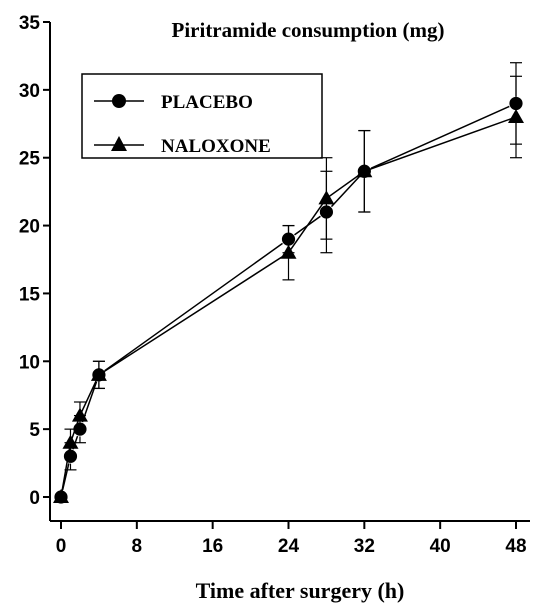 The height and width of the screenshot is (606, 537). Describe the element at coordinates (29, 227) in the screenshot. I see `y-tick-label: 20` at that location.